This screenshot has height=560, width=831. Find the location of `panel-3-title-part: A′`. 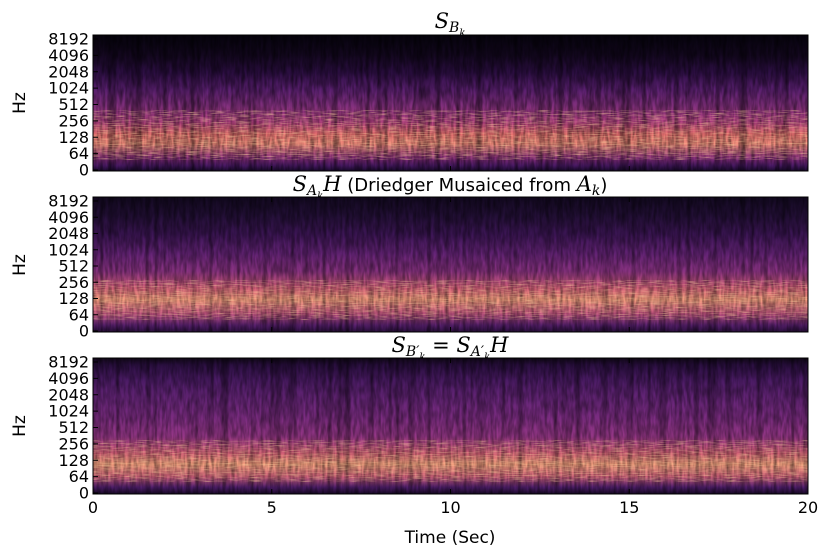

panel-3-title-part: A′ is located at coordinates (477, 352).